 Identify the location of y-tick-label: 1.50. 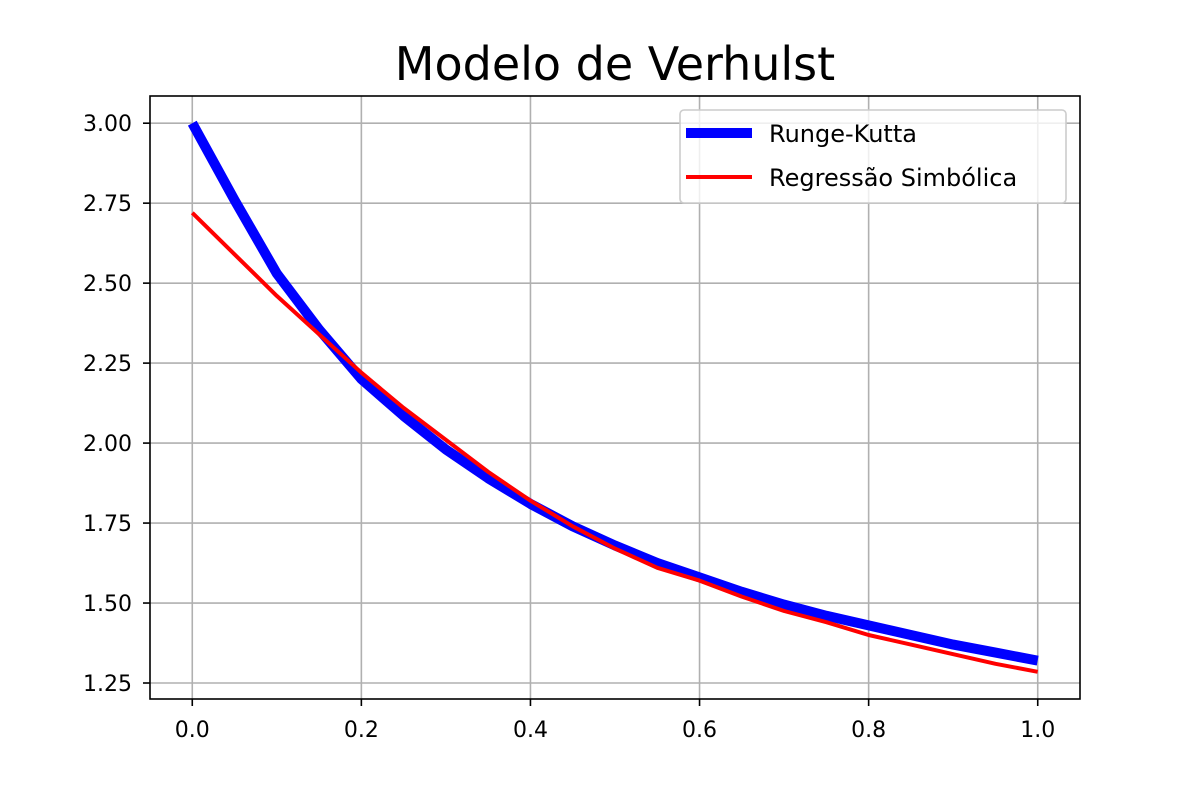
(107, 604).